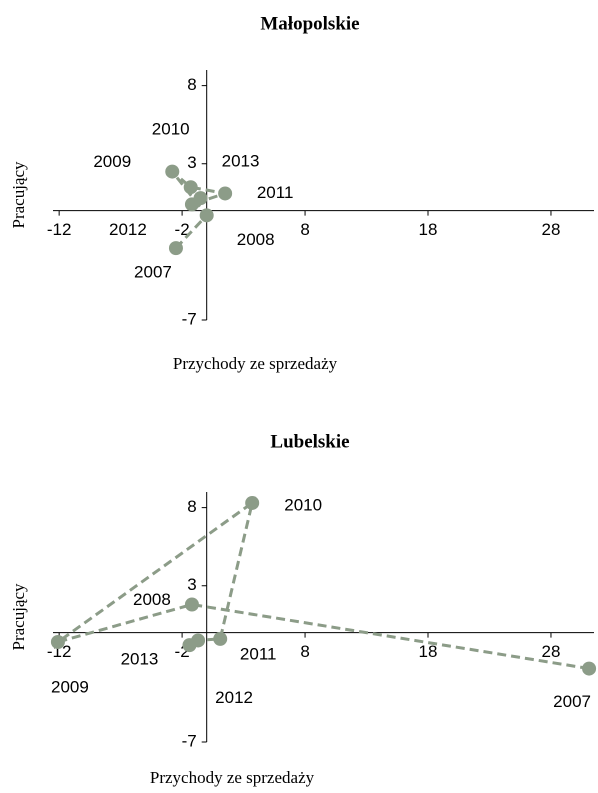 The width and height of the screenshot is (598, 793). Describe the element at coordinates (309, 441) in the screenshot. I see `chart-title: Lubelskie` at that location.